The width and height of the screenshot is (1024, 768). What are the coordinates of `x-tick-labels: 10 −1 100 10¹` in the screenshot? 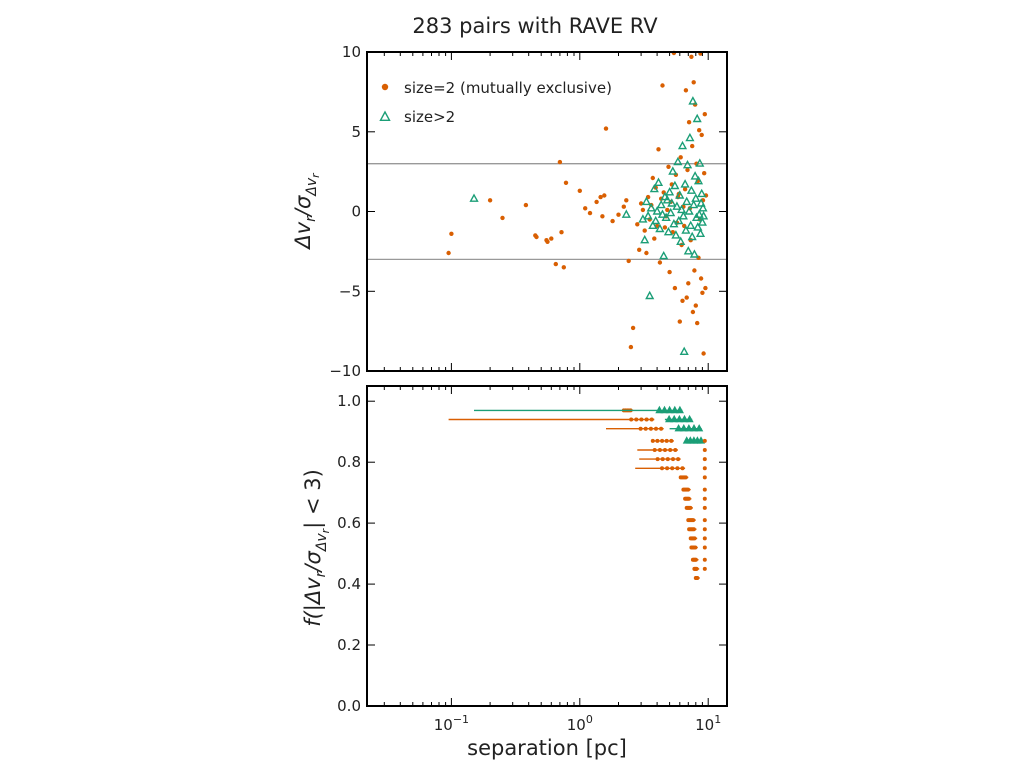 It's located at (578, 723).